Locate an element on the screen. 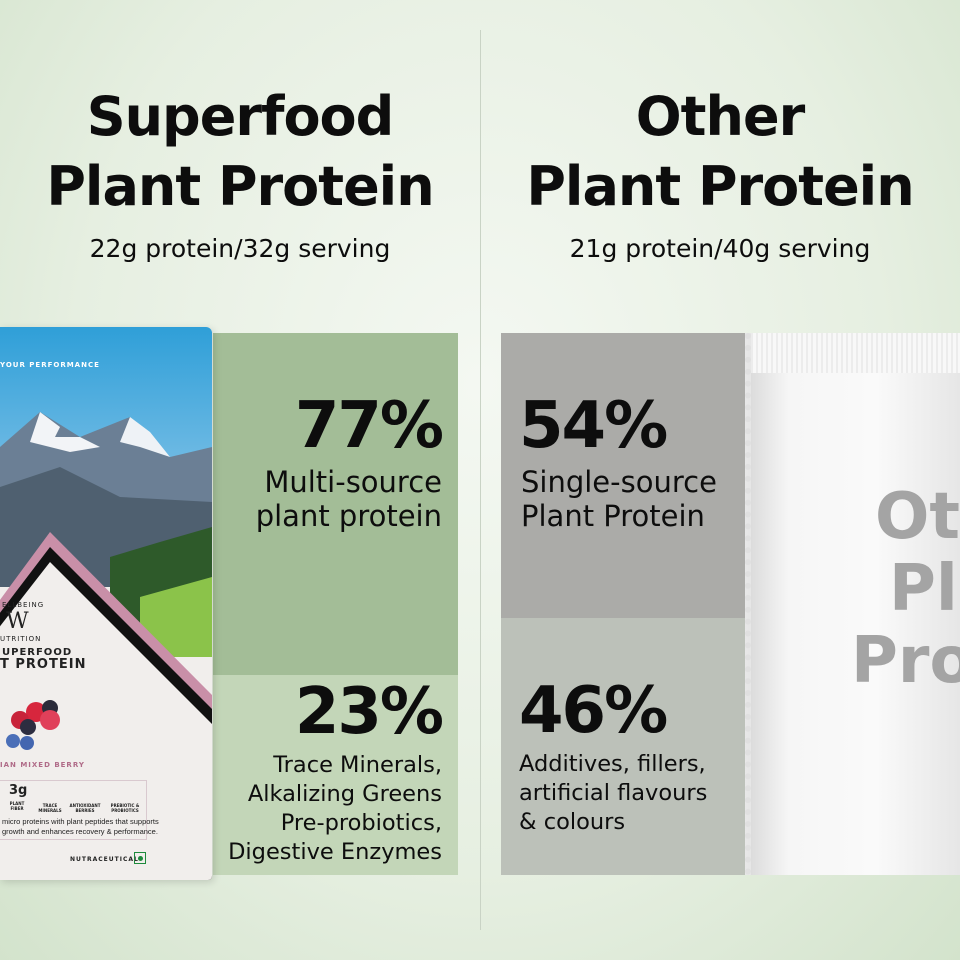 This screenshot has height=960, width=960. other-pouch-image: Ot Pla Pro is located at coordinates (852, 604).